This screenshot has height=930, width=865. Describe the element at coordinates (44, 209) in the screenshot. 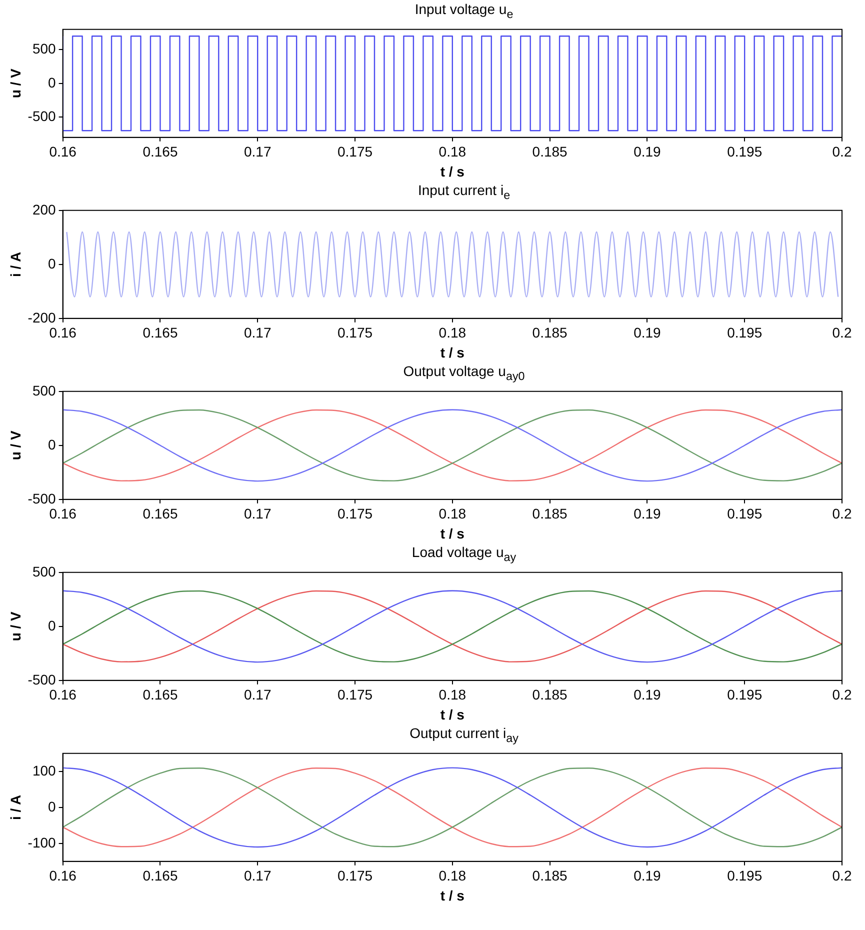

I see `y-tick-label: 200` at that location.